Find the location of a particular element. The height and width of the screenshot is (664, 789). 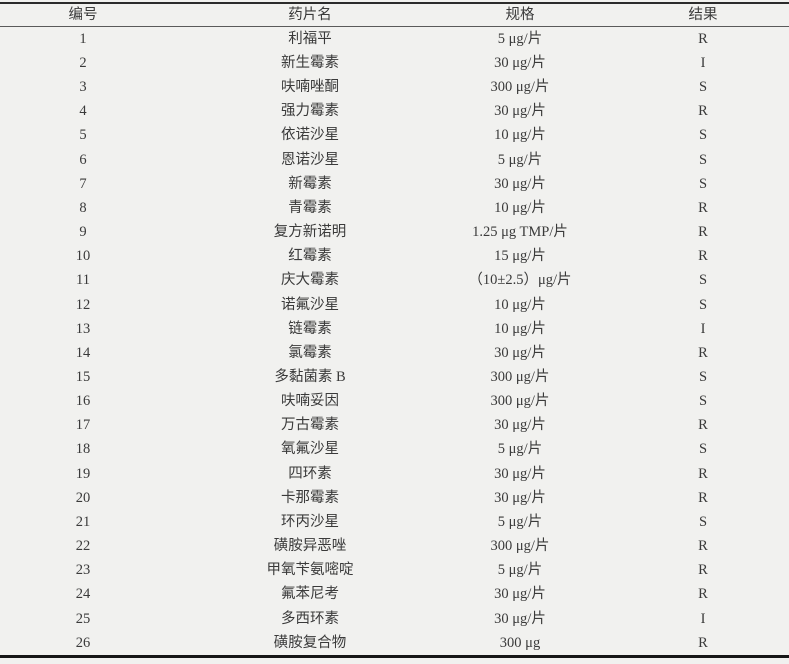

cell-number: 17 is located at coordinates (83, 425).